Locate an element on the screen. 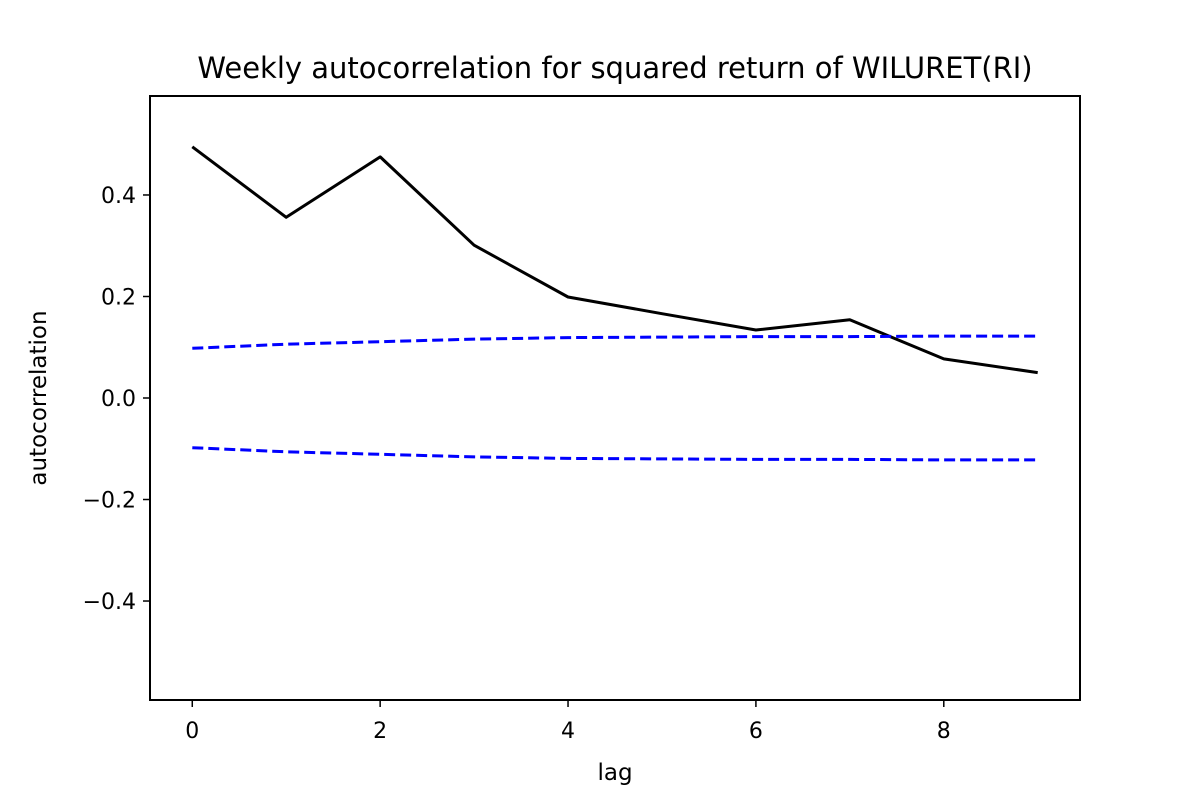 The image size is (1200, 800). x-tick-label: 8 is located at coordinates (944, 731).